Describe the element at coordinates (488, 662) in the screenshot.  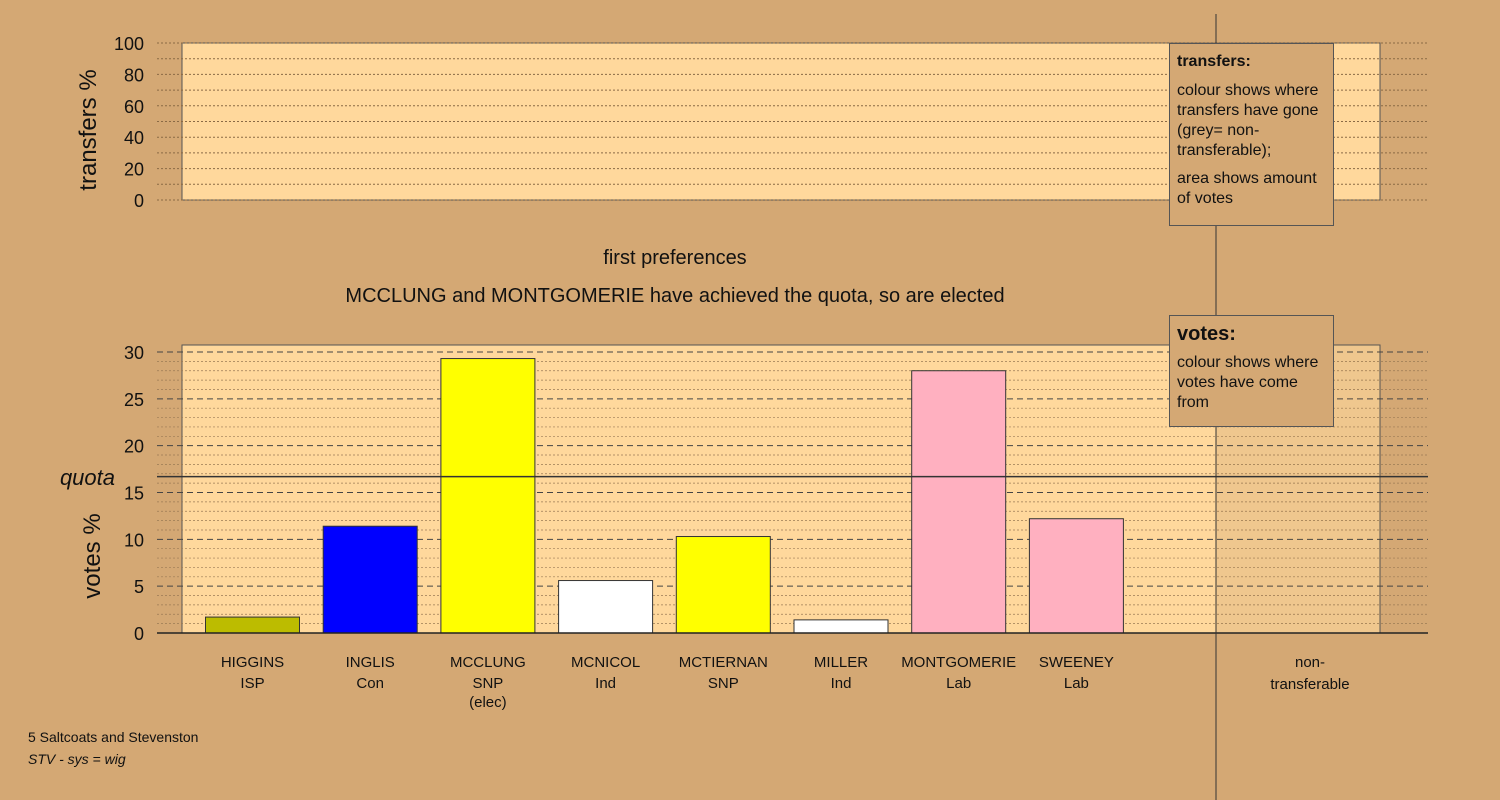
I see `candidate-name: MCCLUNG` at that location.